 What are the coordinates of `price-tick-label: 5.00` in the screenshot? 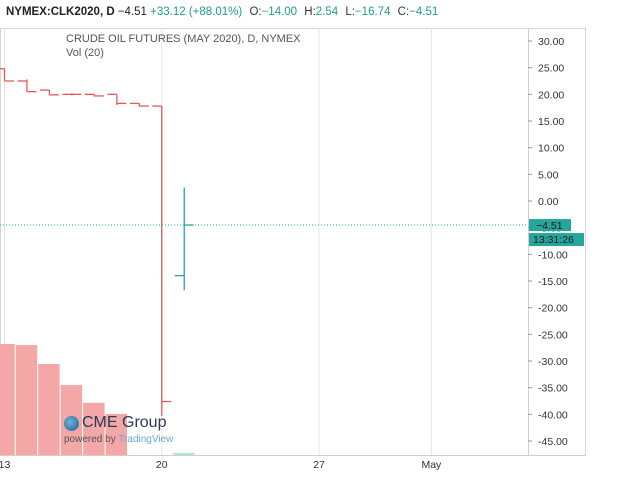 It's located at (548, 175).